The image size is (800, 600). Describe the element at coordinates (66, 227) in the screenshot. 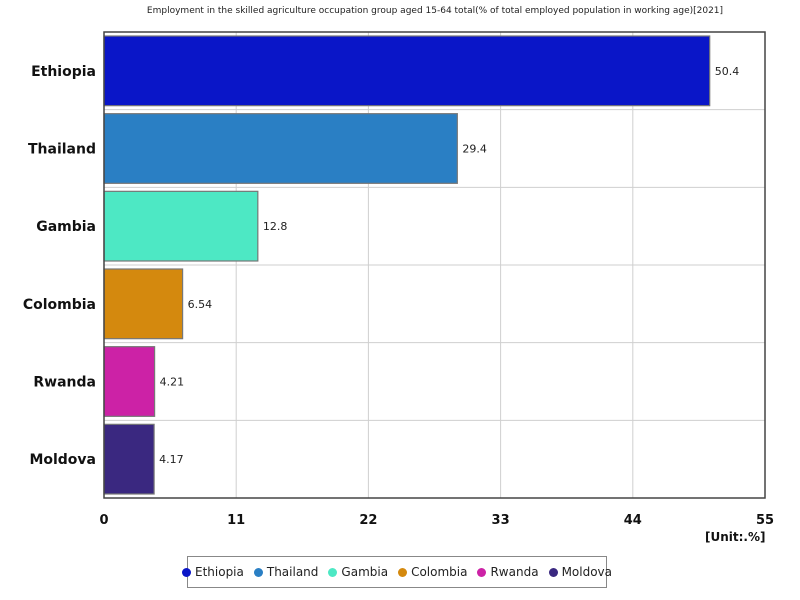

I see `category-label-gambia: Gambia` at that location.